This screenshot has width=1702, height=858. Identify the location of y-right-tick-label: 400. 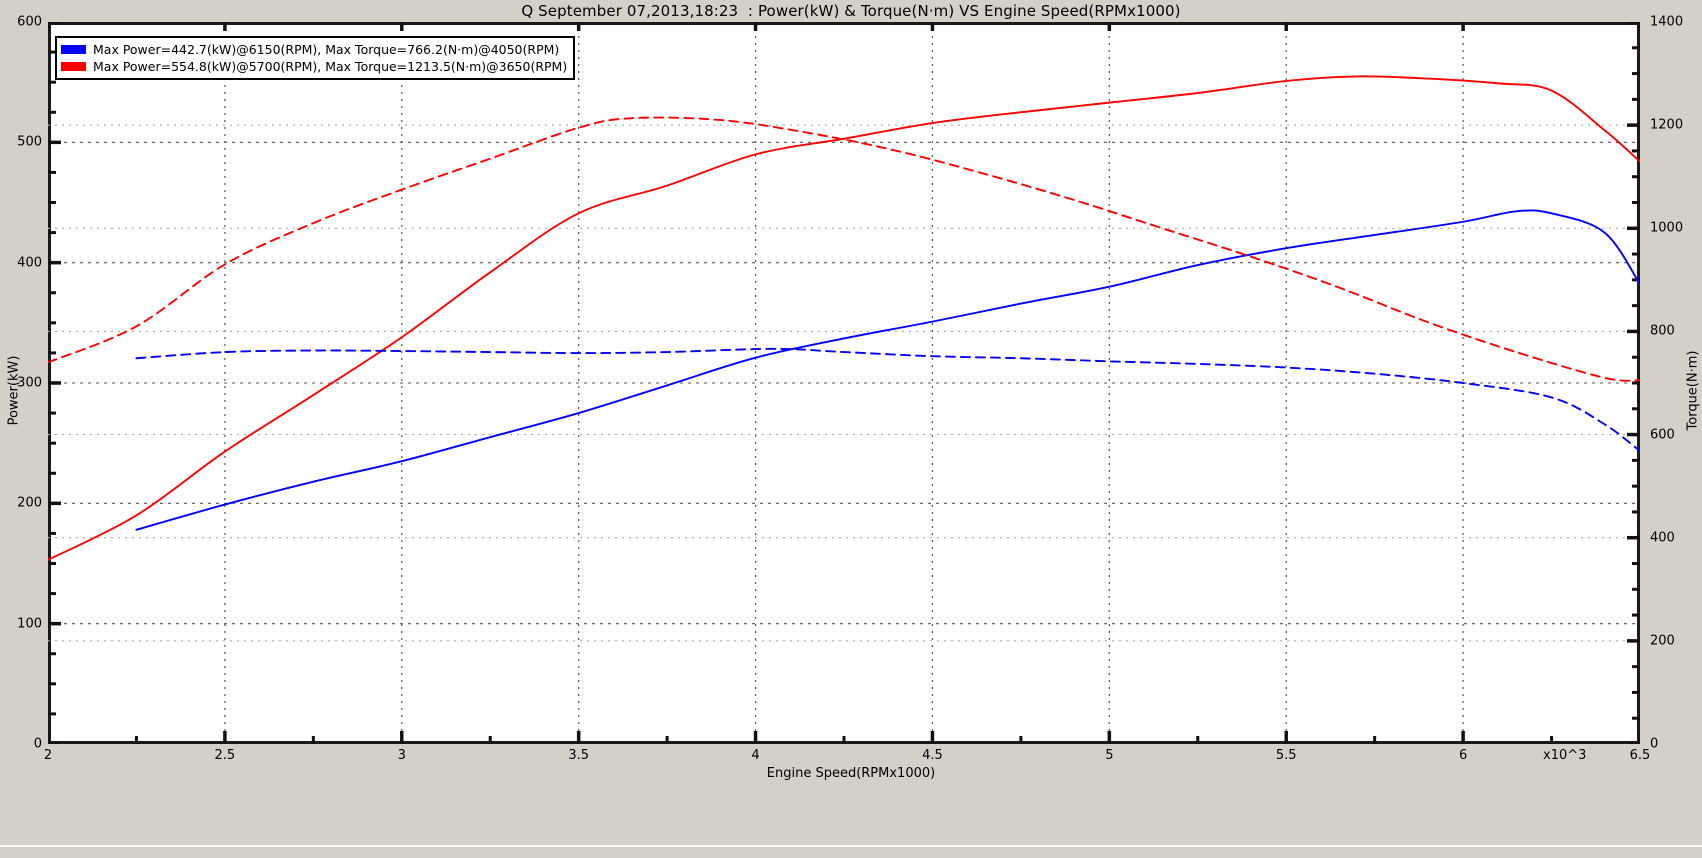
(1662, 538).